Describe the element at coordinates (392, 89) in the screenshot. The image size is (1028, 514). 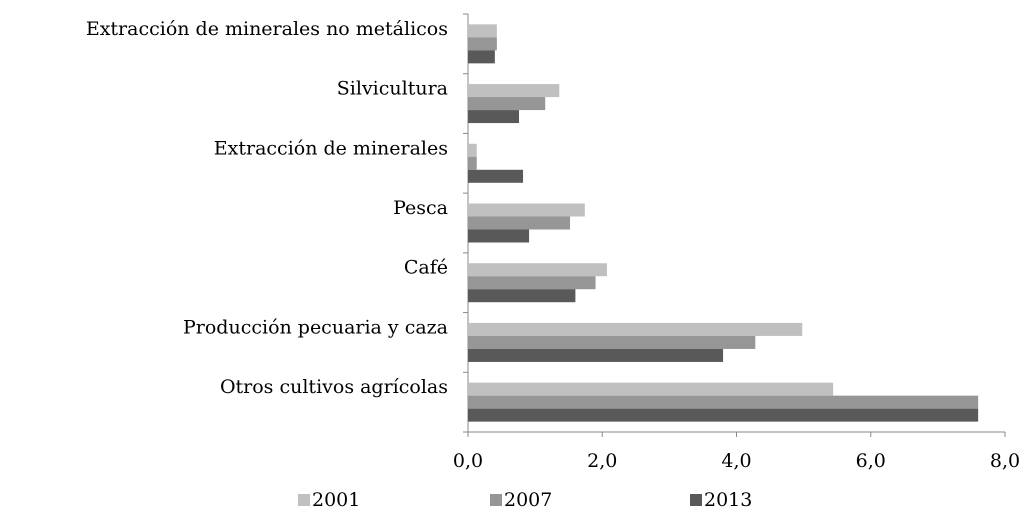
I see `category-label: Silvicultura` at that location.